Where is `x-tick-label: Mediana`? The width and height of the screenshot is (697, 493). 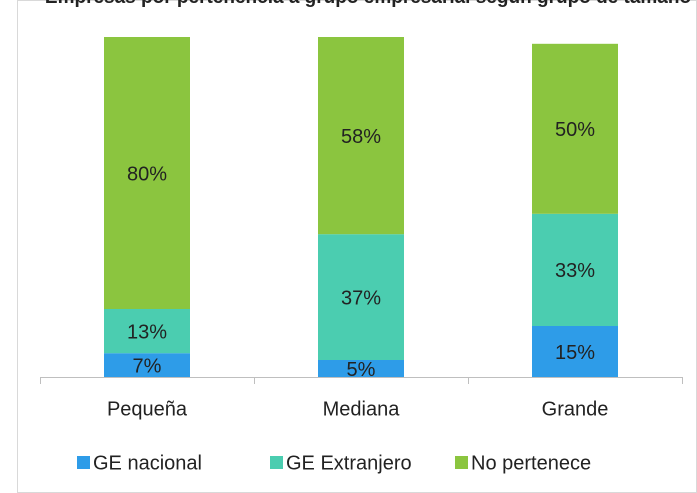 x-tick-label: Mediana is located at coordinates (362, 409).